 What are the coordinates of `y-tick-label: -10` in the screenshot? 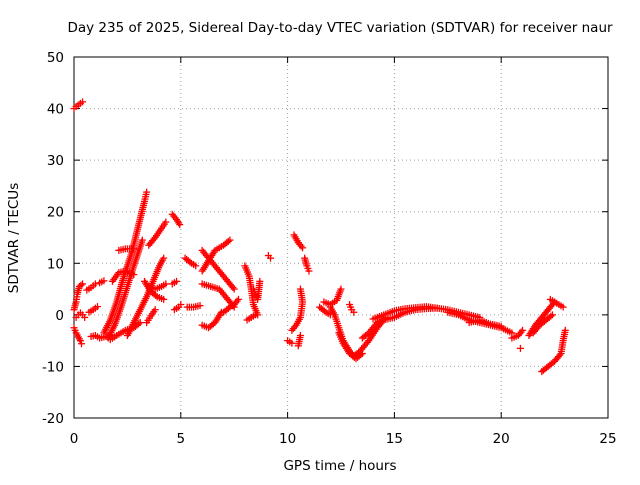 It's located at (53, 367).